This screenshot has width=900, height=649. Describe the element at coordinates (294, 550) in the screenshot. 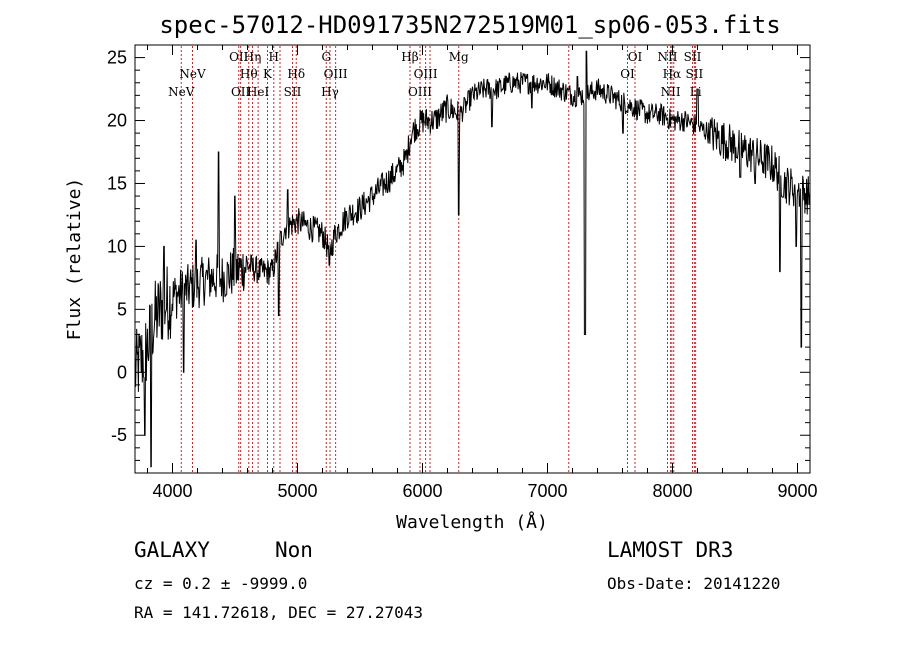

I see `object-subclass: Non` at that location.